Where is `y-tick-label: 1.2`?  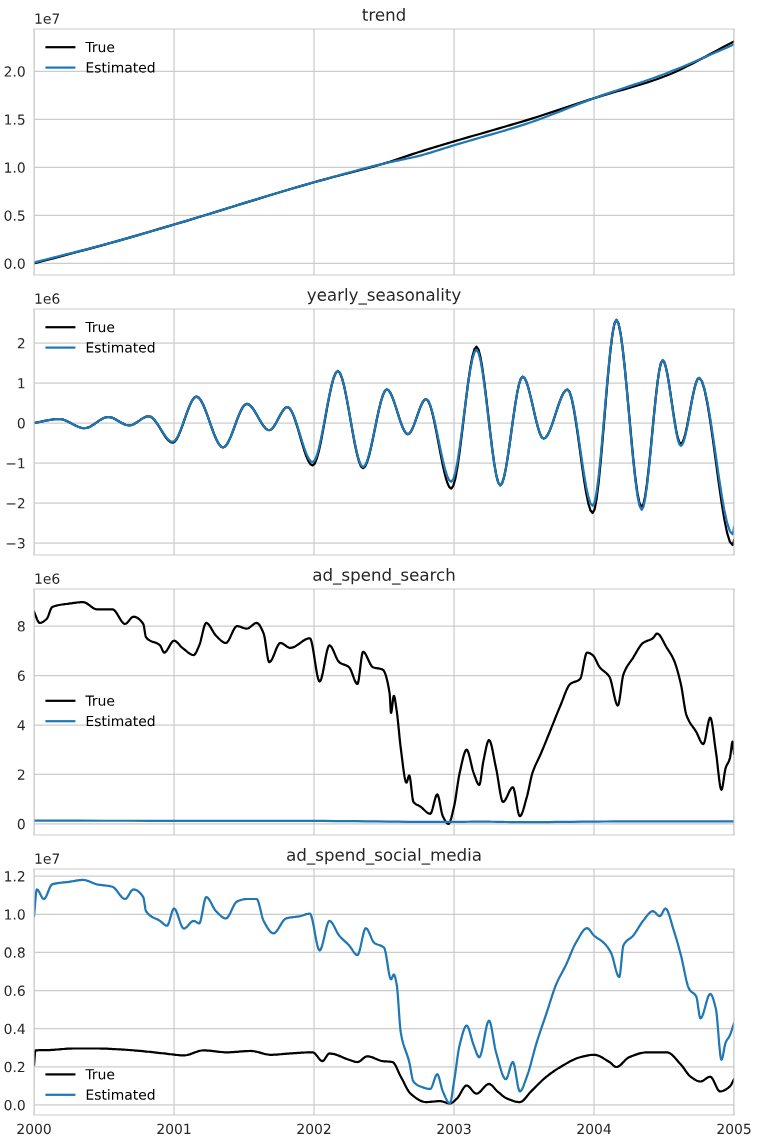 y-tick-label: 1.2 is located at coordinates (15, 876).